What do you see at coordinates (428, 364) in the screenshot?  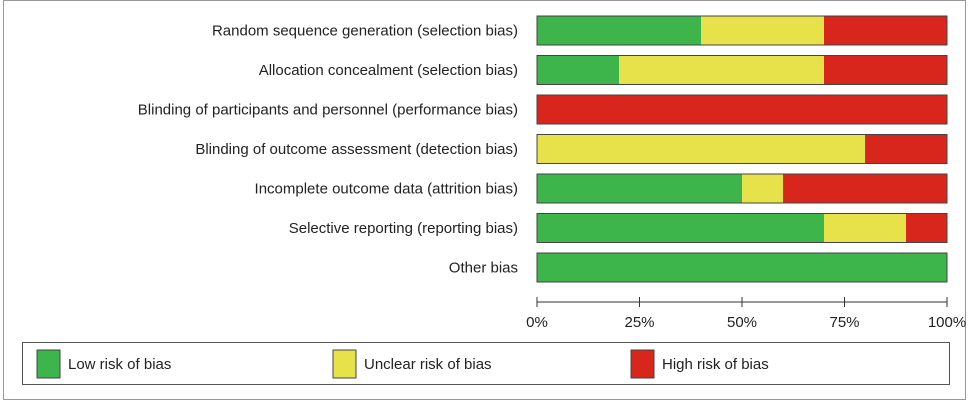 I see `legend-label: Unclear risk of bias` at bounding box center [428, 364].